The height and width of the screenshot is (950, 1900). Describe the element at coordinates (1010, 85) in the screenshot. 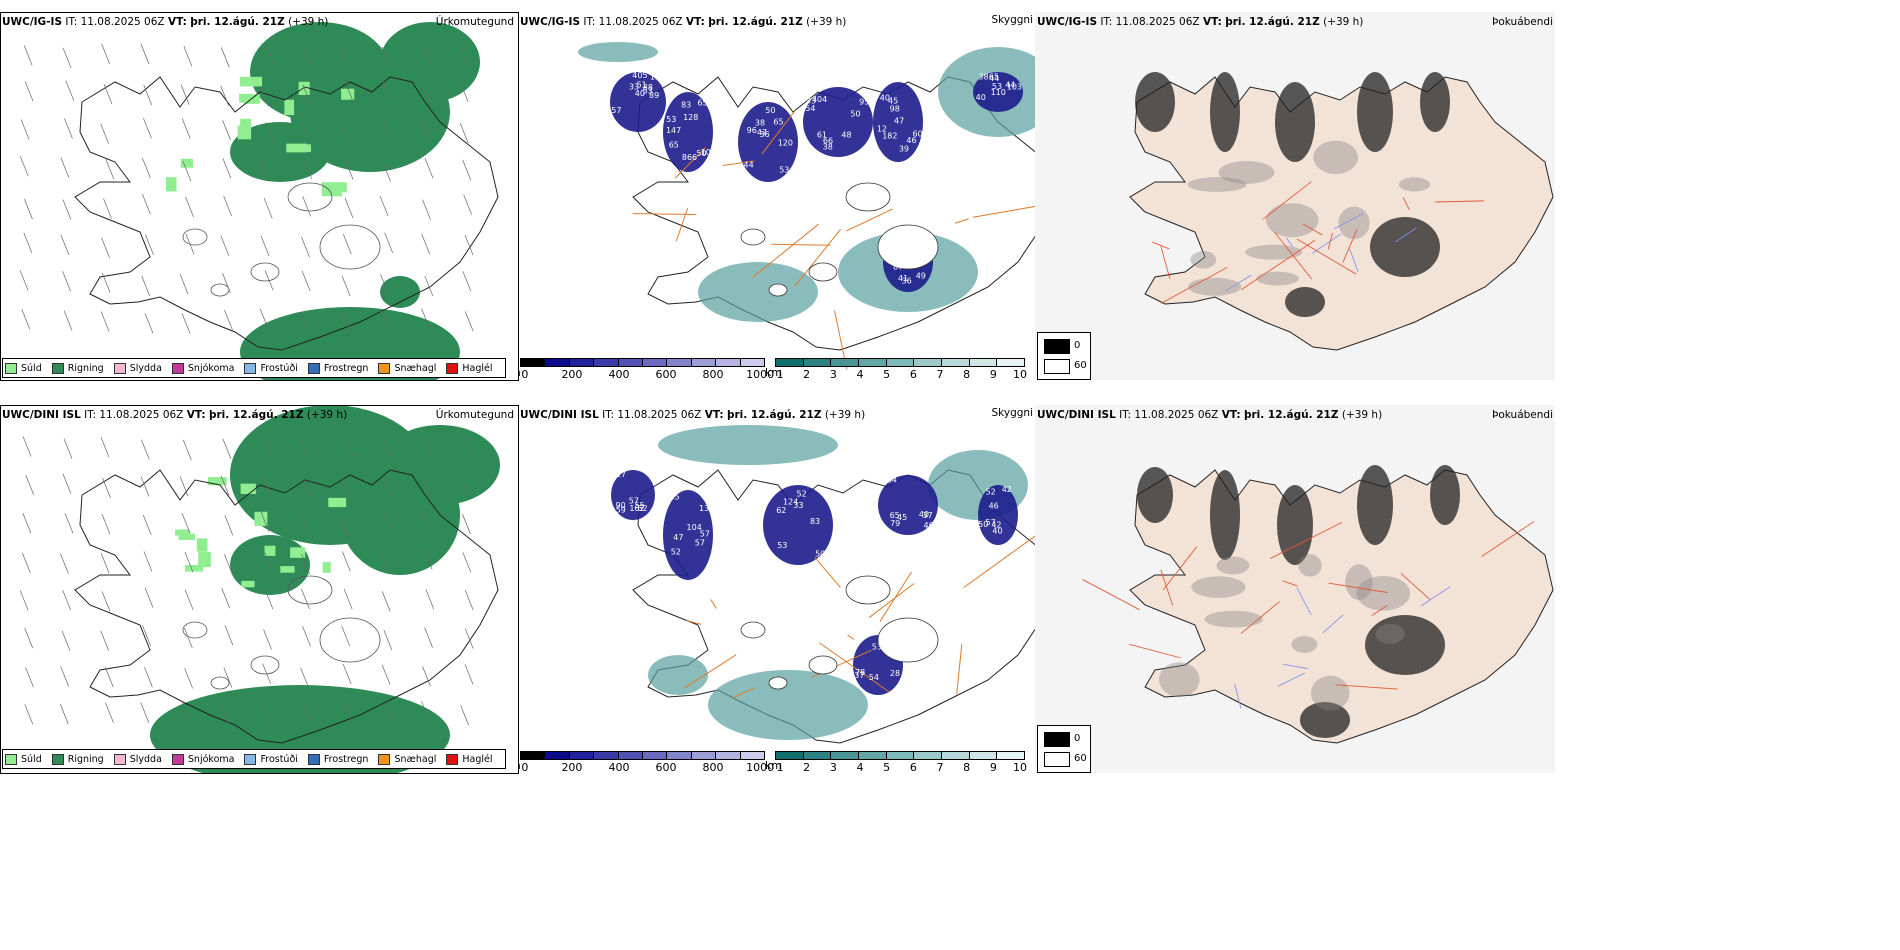

I see `ceiling-value-label: 44` at that location.